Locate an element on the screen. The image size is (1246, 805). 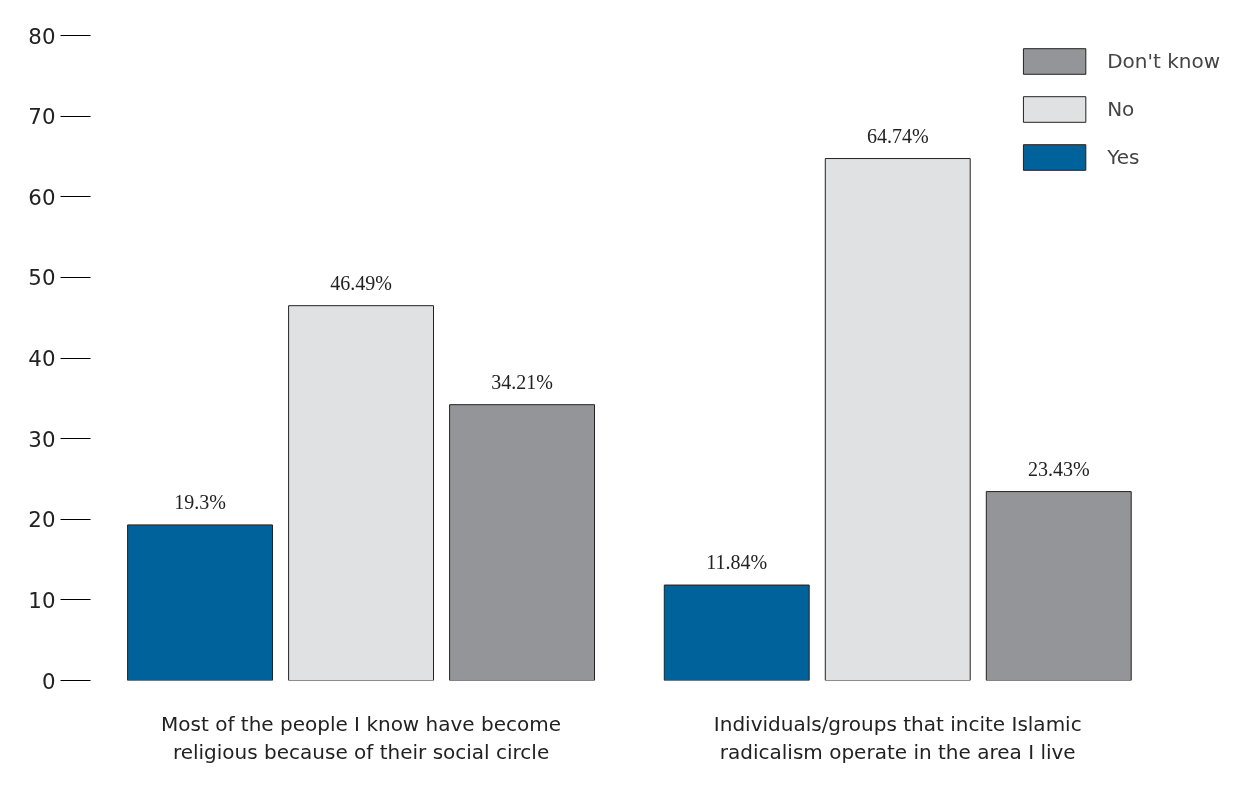
data-label: 46.49% is located at coordinates (361, 282).